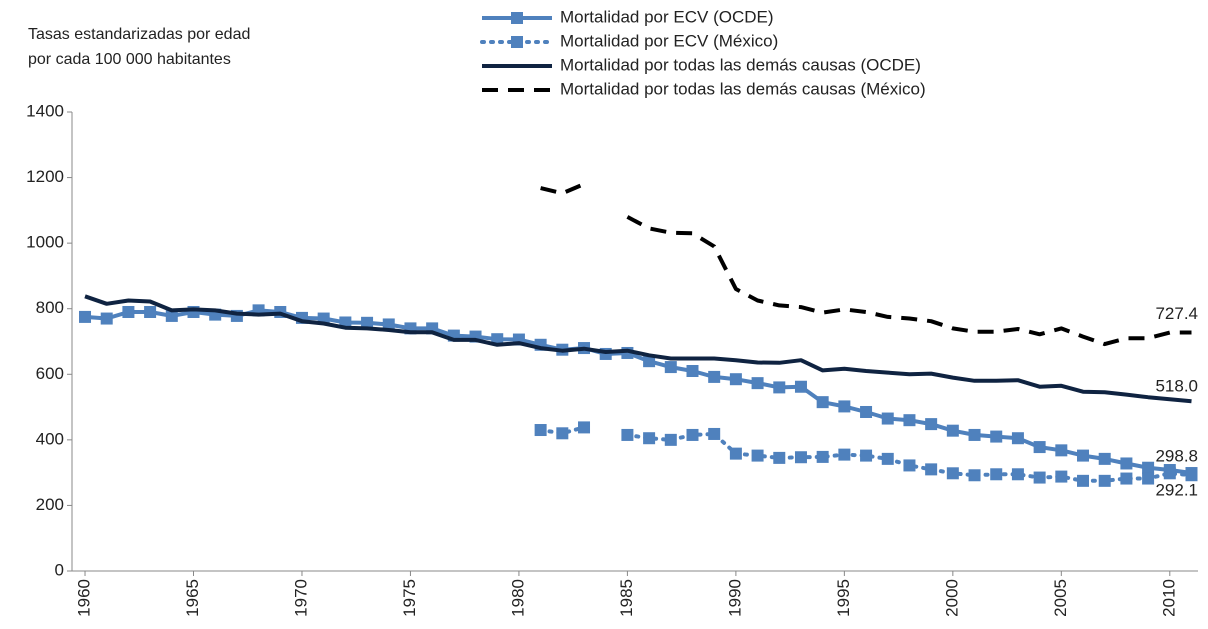 This screenshot has width=1208, height=629. What do you see at coordinates (50, 504) in the screenshot?
I see `y-tick-label: 200` at bounding box center [50, 504].